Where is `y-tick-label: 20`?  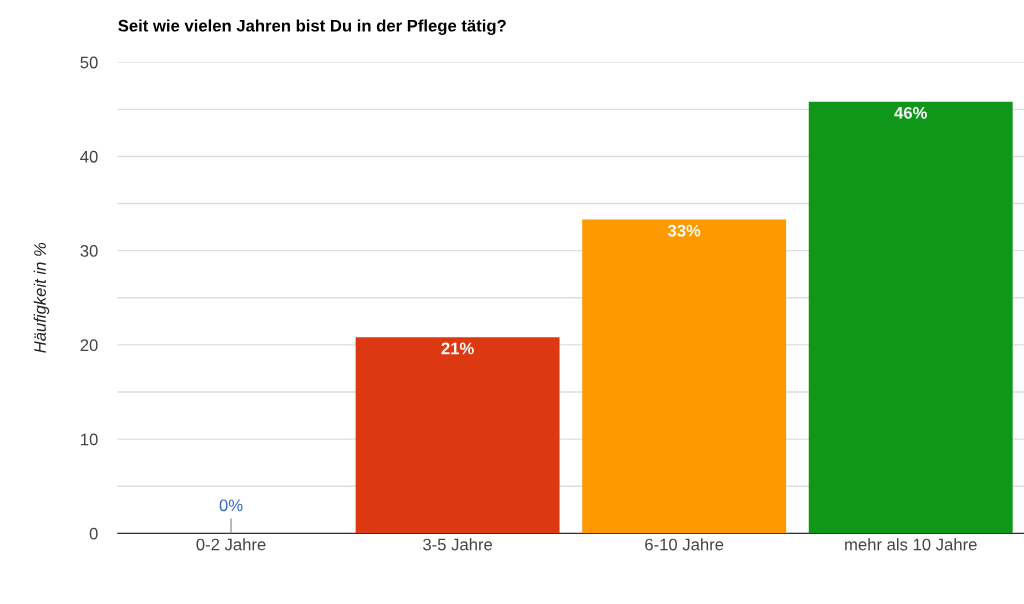
y-tick-label: 20 is located at coordinates (89, 345).